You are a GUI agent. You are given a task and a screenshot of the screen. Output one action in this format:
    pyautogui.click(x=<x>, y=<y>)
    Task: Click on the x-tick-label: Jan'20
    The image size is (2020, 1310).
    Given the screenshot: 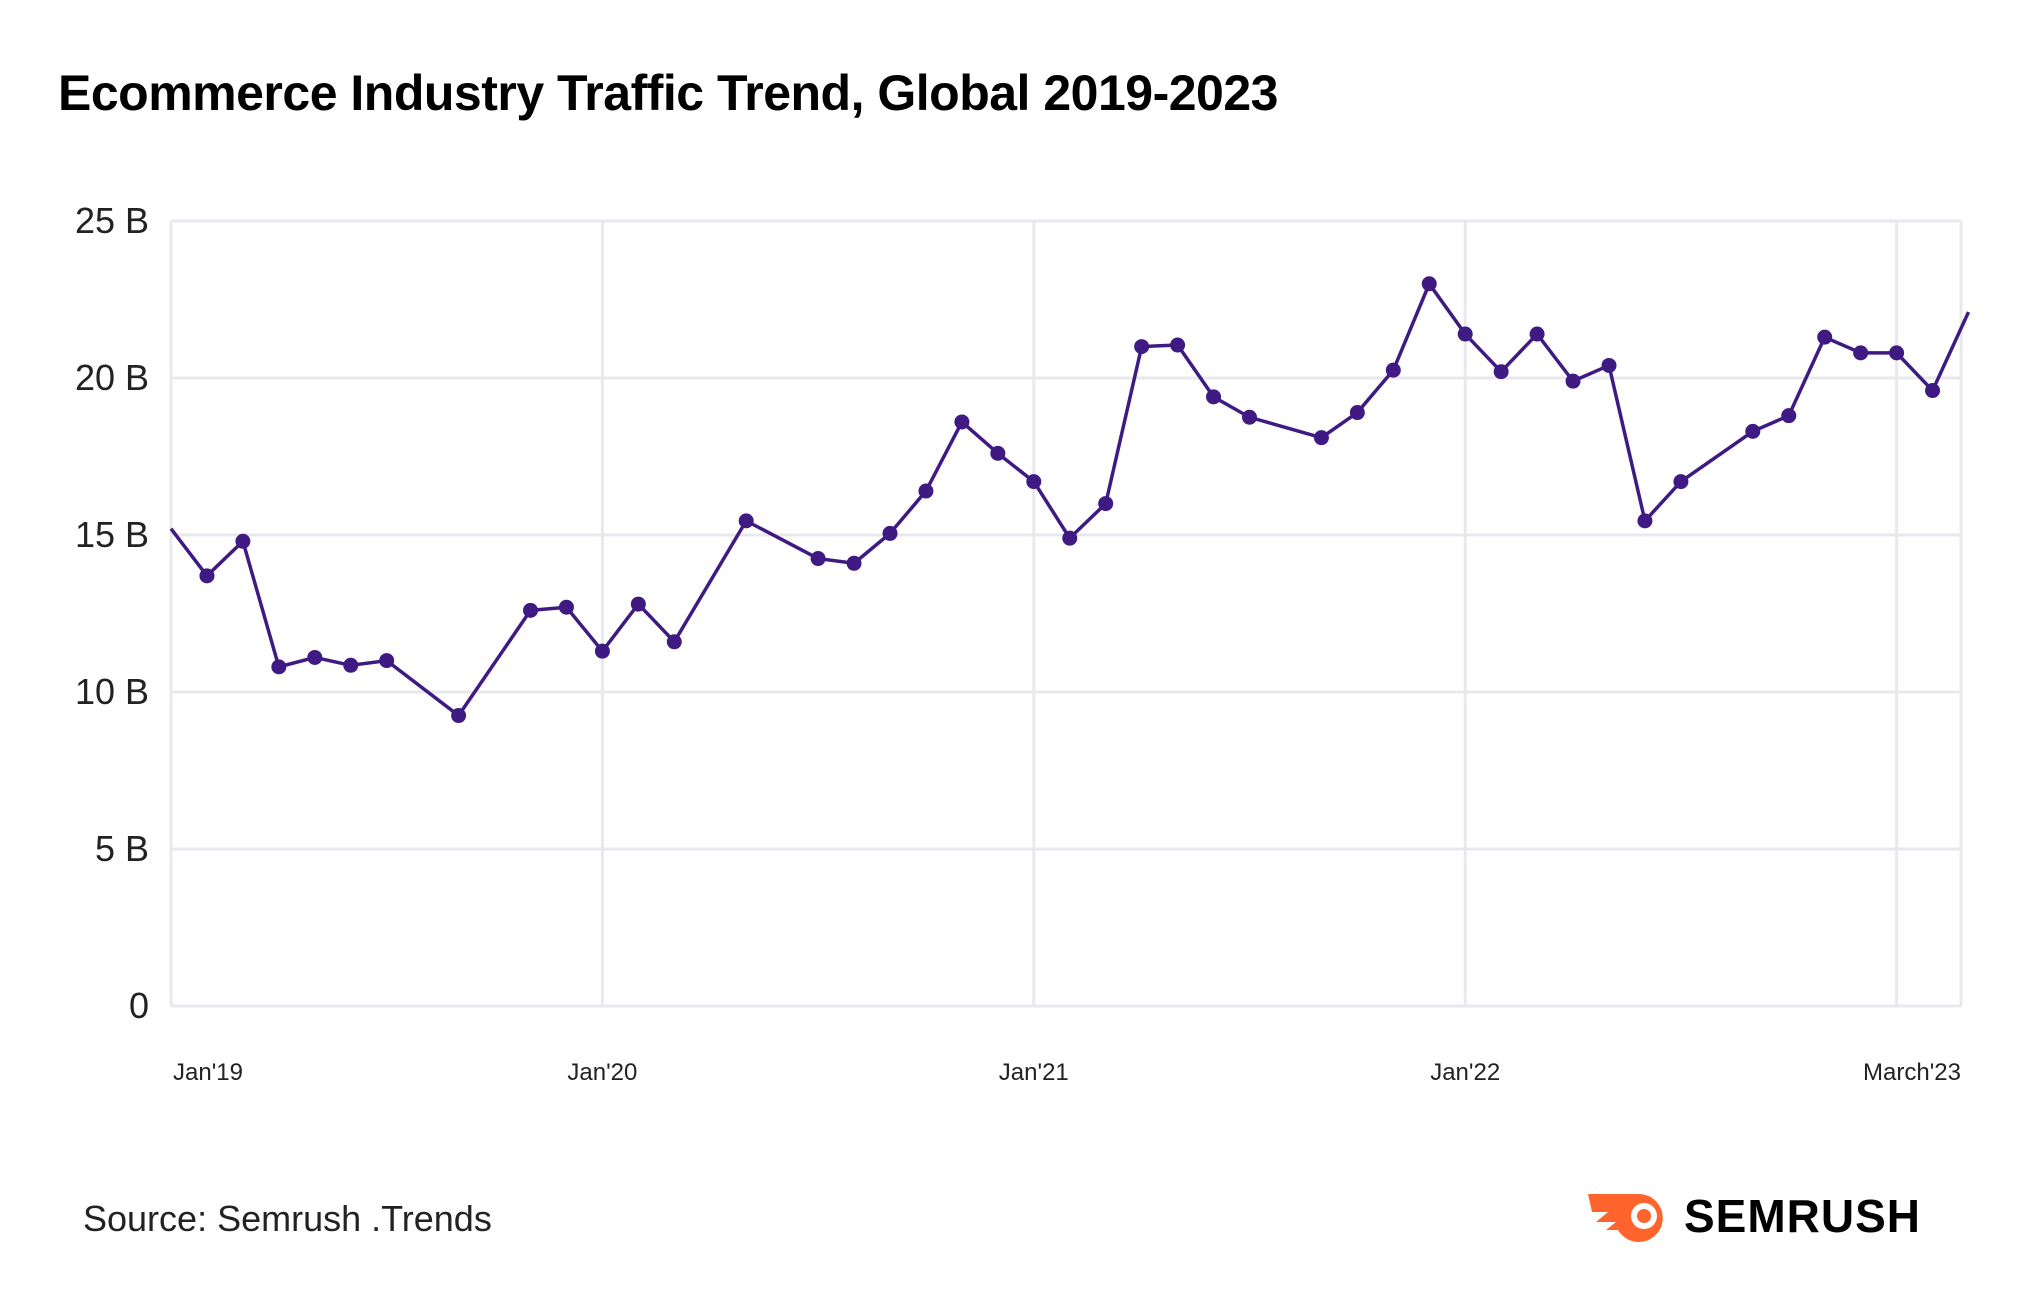 What is the action you would take?
    pyautogui.click(x=602, y=1072)
    